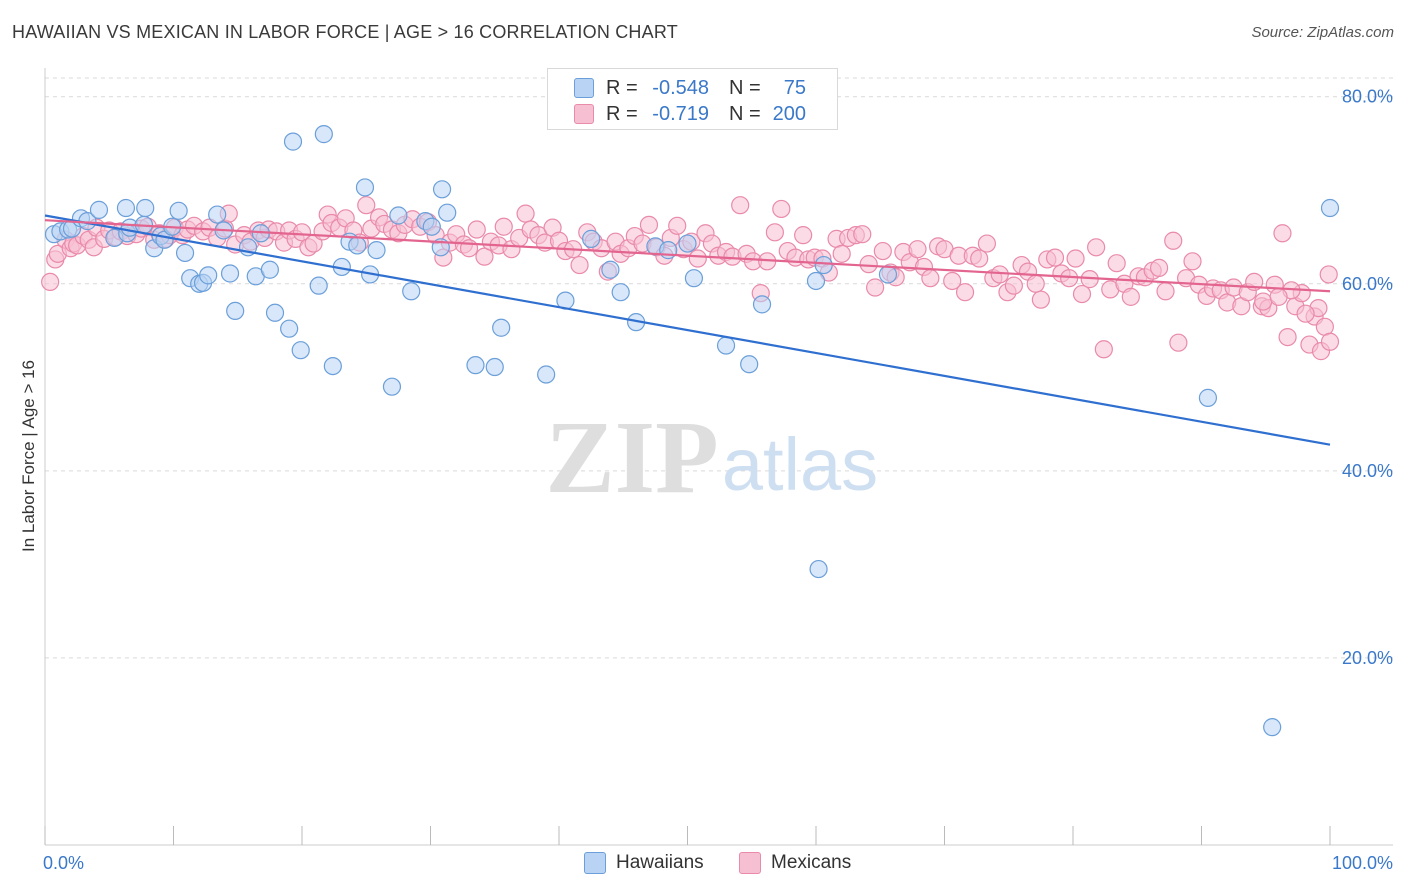 Image resolution: width=1406 pixels, height=892 pixels. Describe the element at coordinates (1367, 471) in the screenshot. I see `y-tick-label: 40.0%` at that location.